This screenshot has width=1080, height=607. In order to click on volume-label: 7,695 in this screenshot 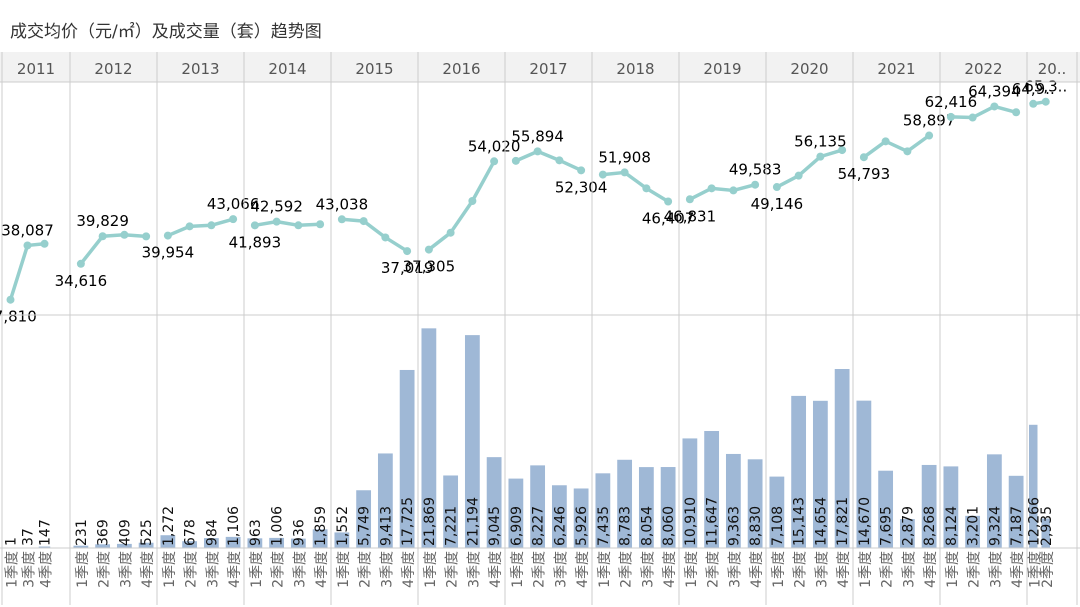, I will do `click(887, 526)`.